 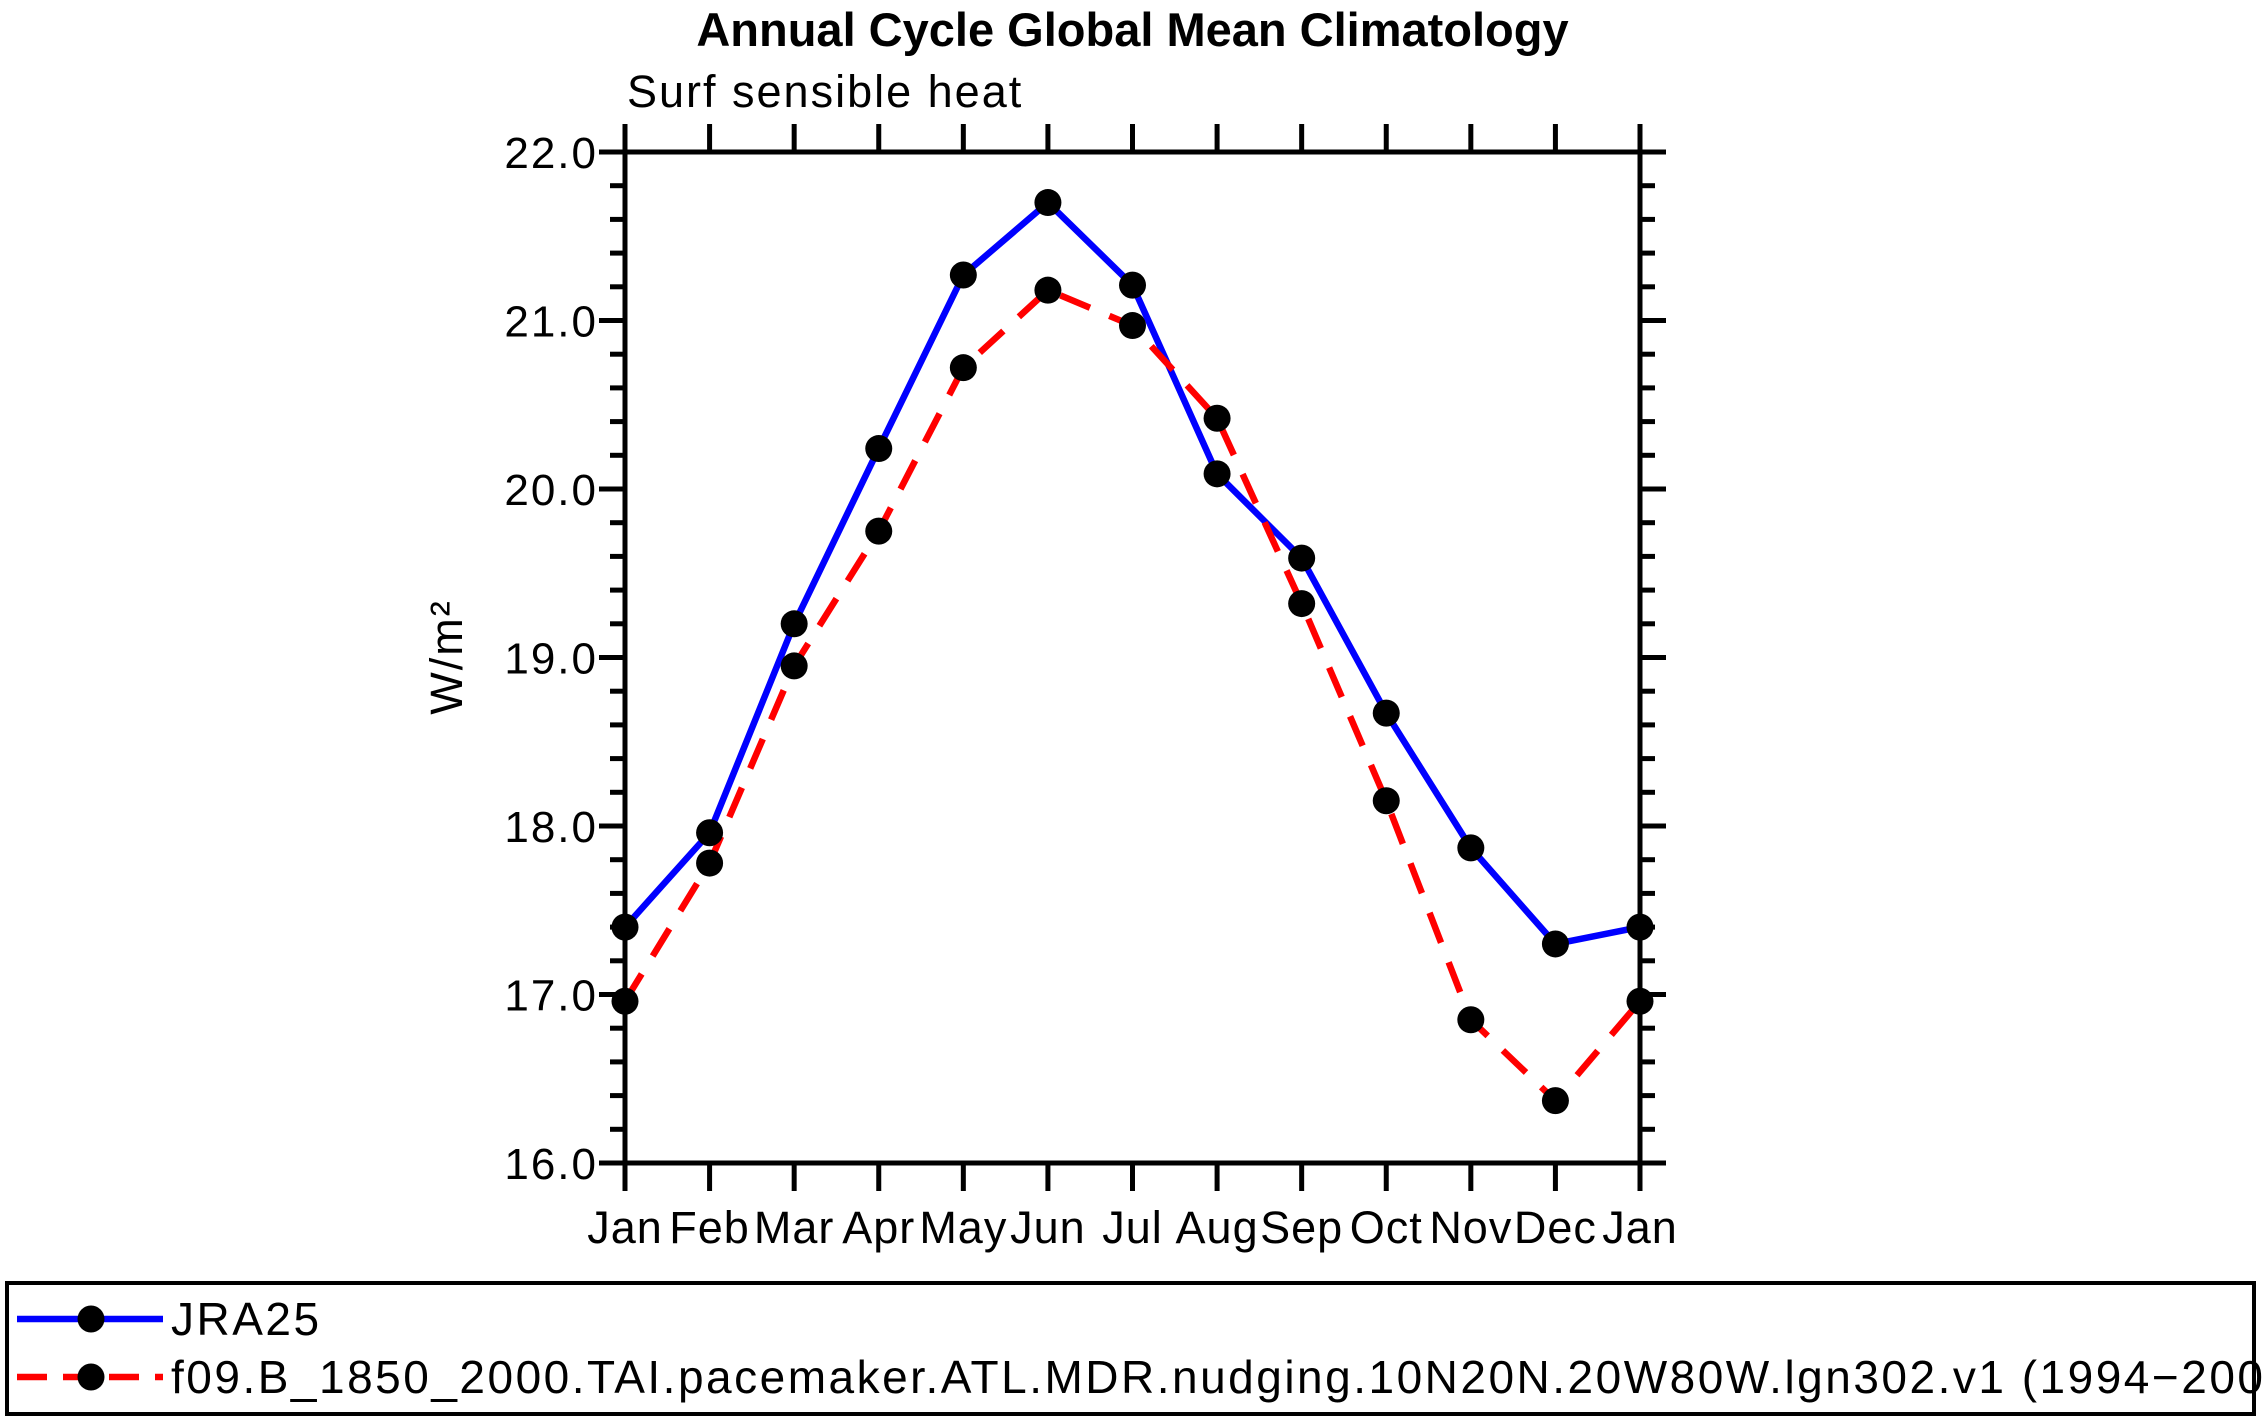 What do you see at coordinates (1301, 1227) in the screenshot?
I see `svg-text: Sep` at bounding box center [1301, 1227].